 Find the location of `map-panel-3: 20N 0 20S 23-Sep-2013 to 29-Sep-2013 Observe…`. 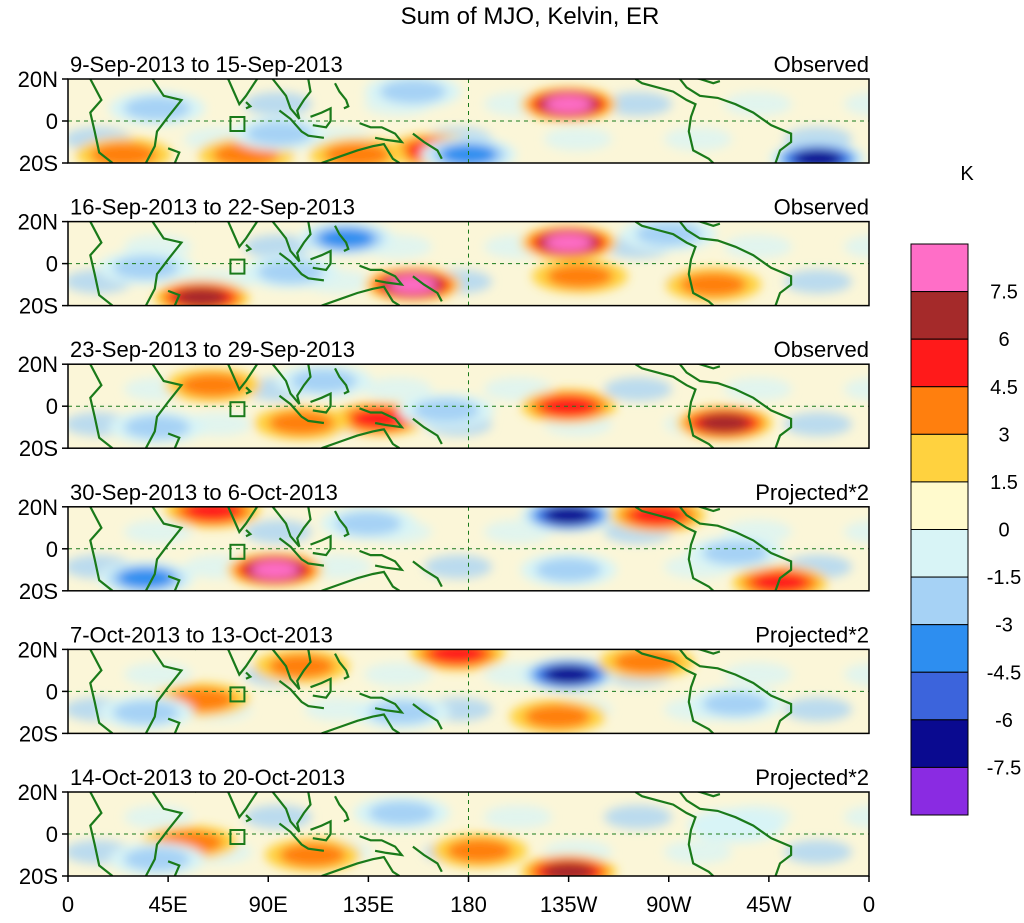

map-panel-3: 20N 0 20S 23-Sep-2013 to 29-Sep-2013 Observe… is located at coordinates (444, 399).